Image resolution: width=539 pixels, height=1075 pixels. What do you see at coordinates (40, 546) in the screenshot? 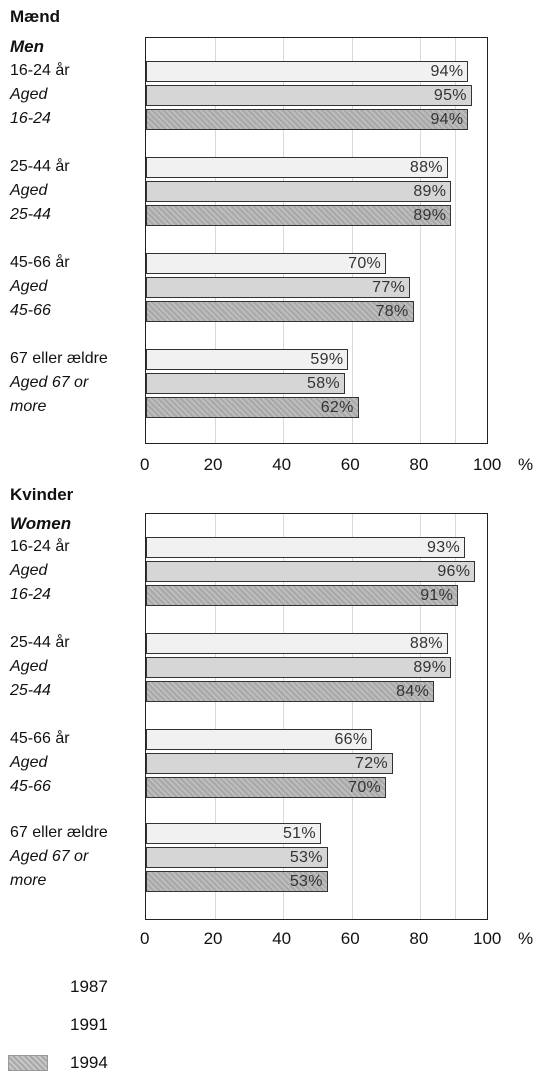
I see `category-label-line: 16-24 år` at bounding box center [40, 546].